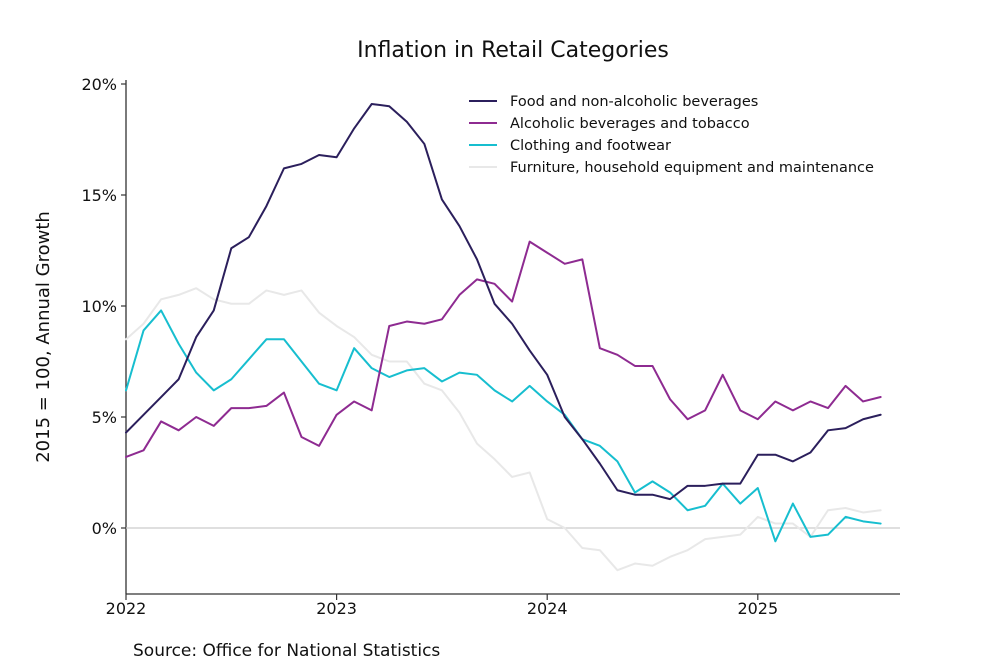 This screenshot has width=1000, height=667. I want to click on x-tick-label: 2024, so click(547, 608).